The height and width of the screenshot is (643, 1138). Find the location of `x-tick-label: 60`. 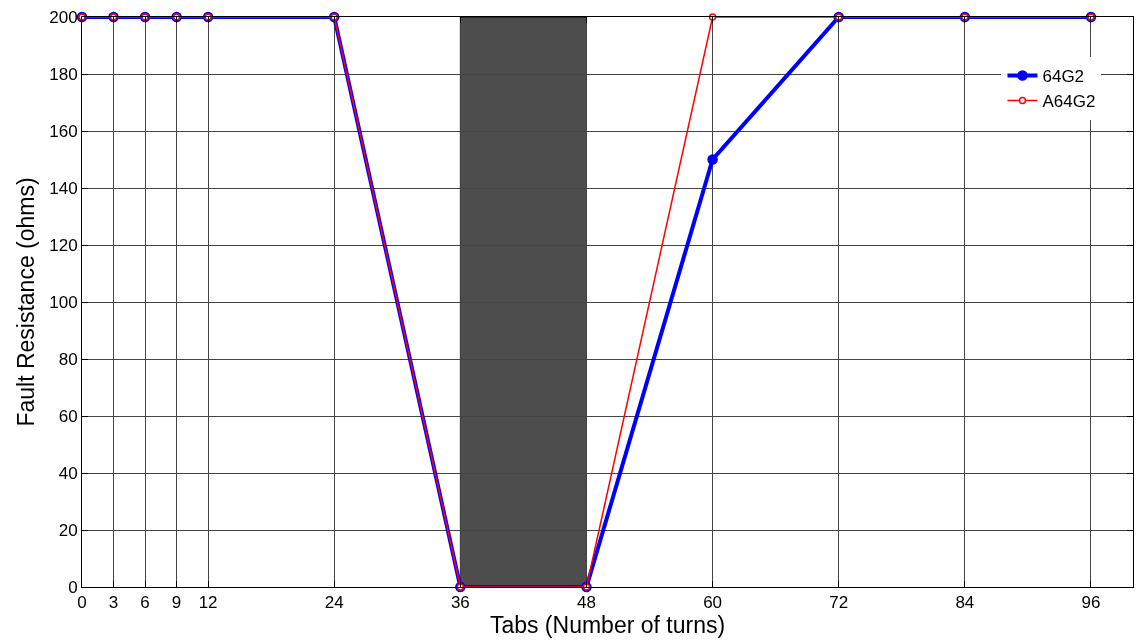

x-tick-label: 60 is located at coordinates (713, 603).